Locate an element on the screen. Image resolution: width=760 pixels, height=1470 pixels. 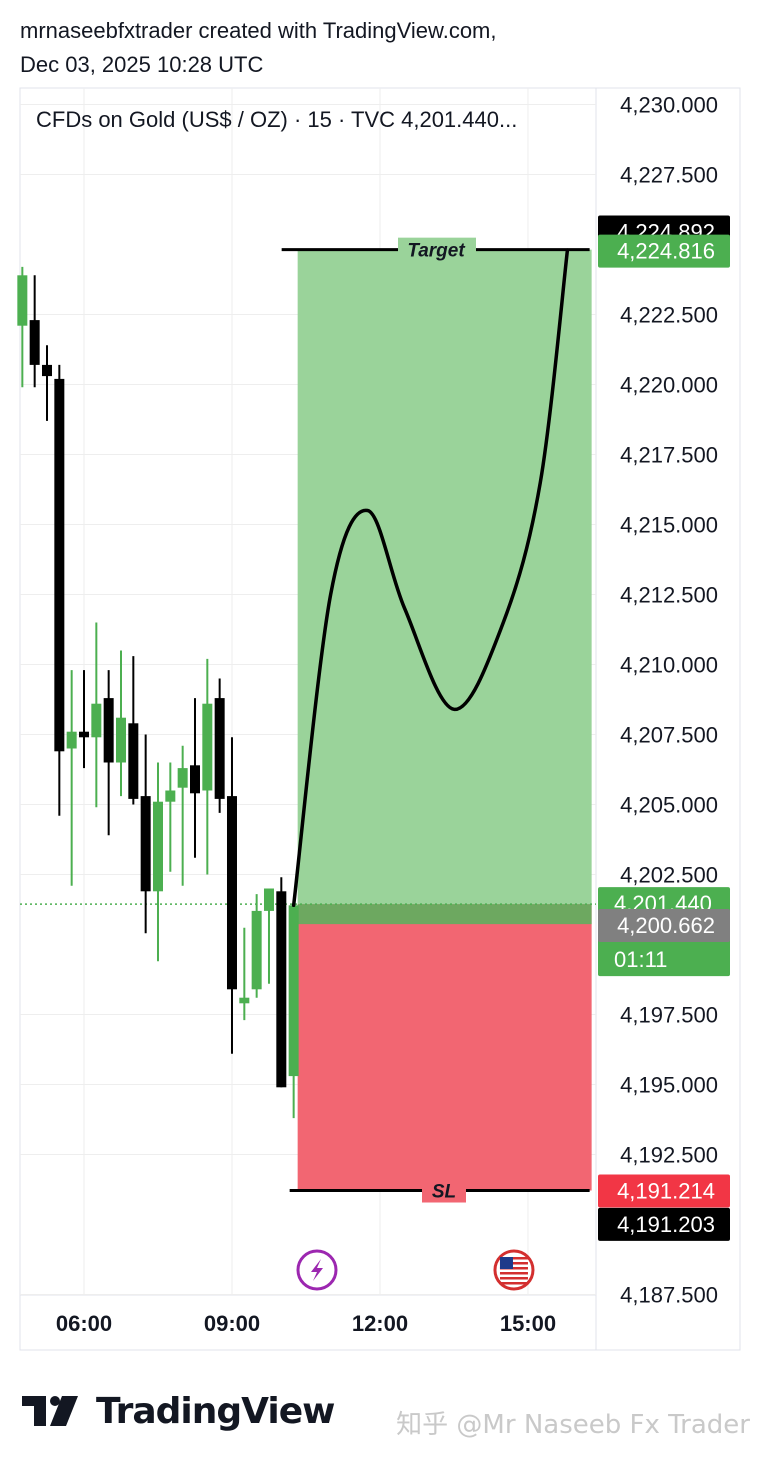
y-tick-label: 4,197.500 is located at coordinates (669, 1015).